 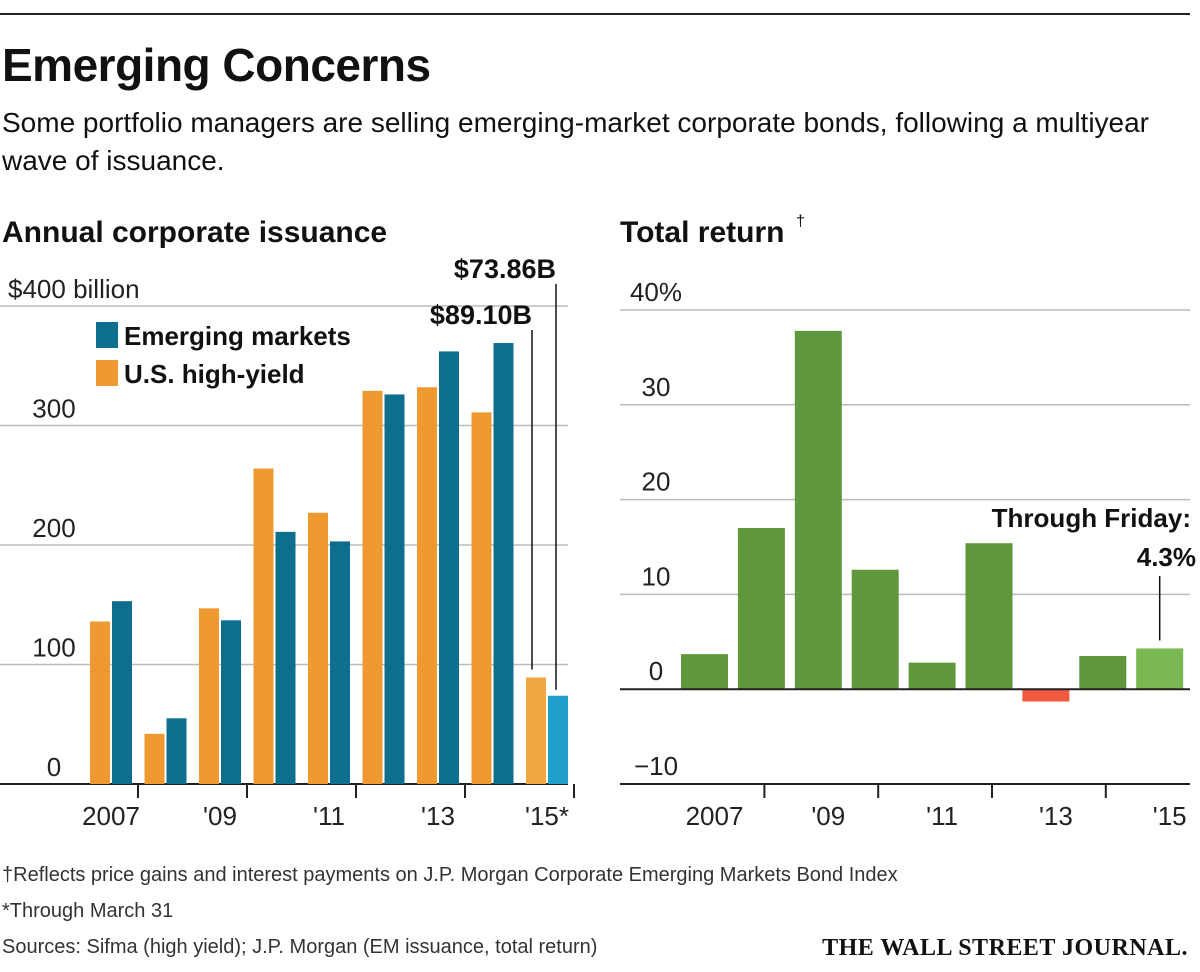 I want to click on issuance-y-tick-label: 200, so click(x=53, y=528).